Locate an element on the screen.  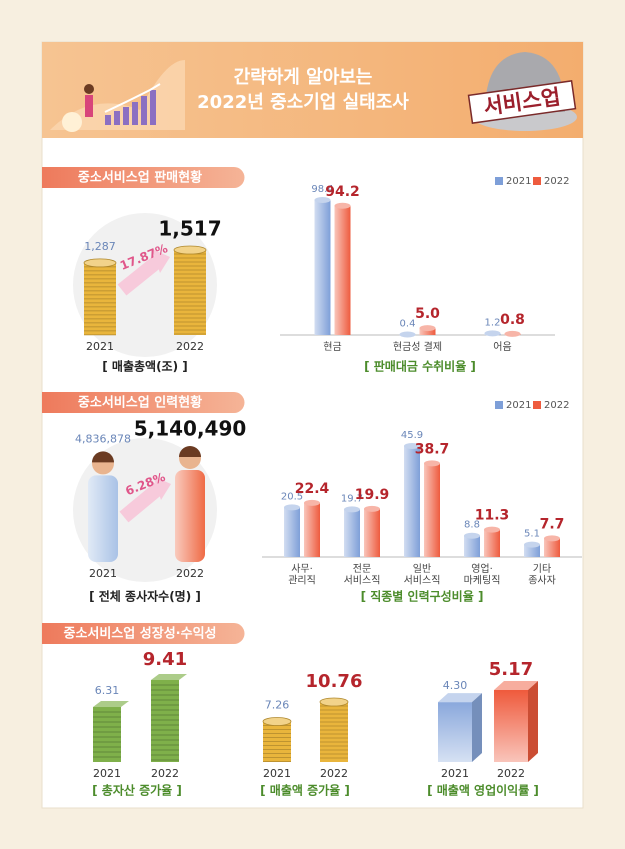
value-label: 7.7 is located at coordinates (552, 524).